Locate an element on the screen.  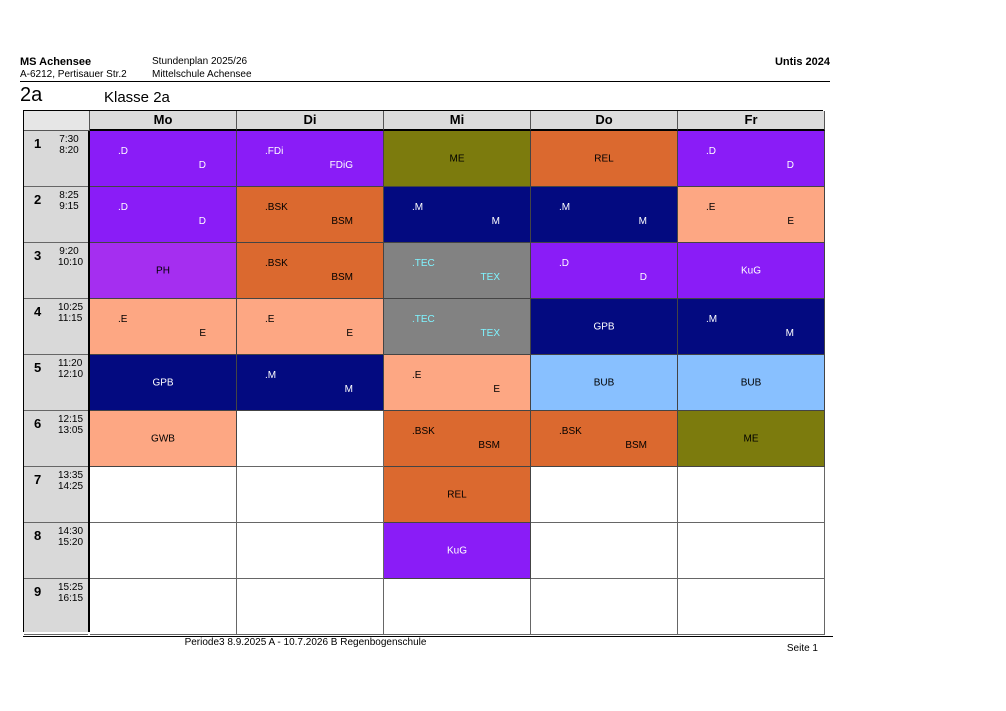
period-row-1: 1 7:30 8:20 is located at coordinates (56, 159).